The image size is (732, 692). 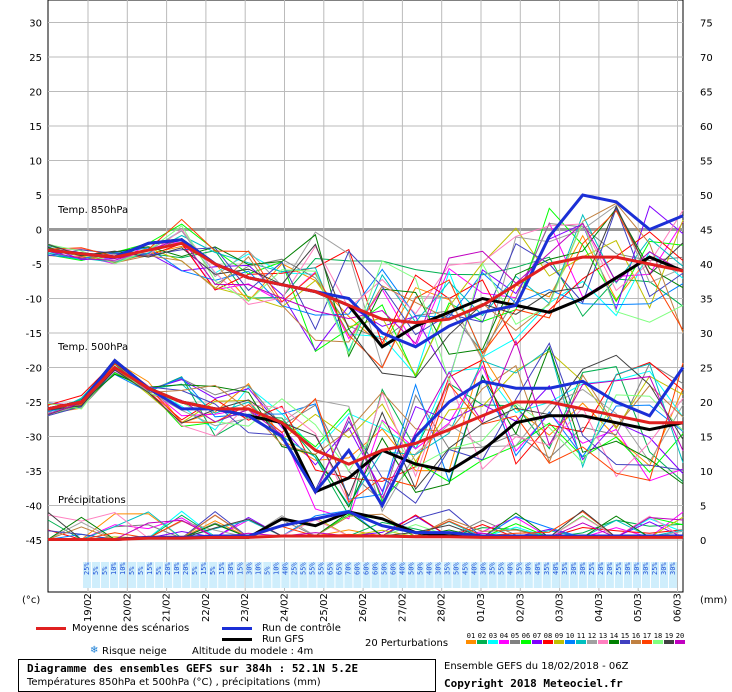 I want to click on perturbation-id: 04, so click(x=504, y=636).